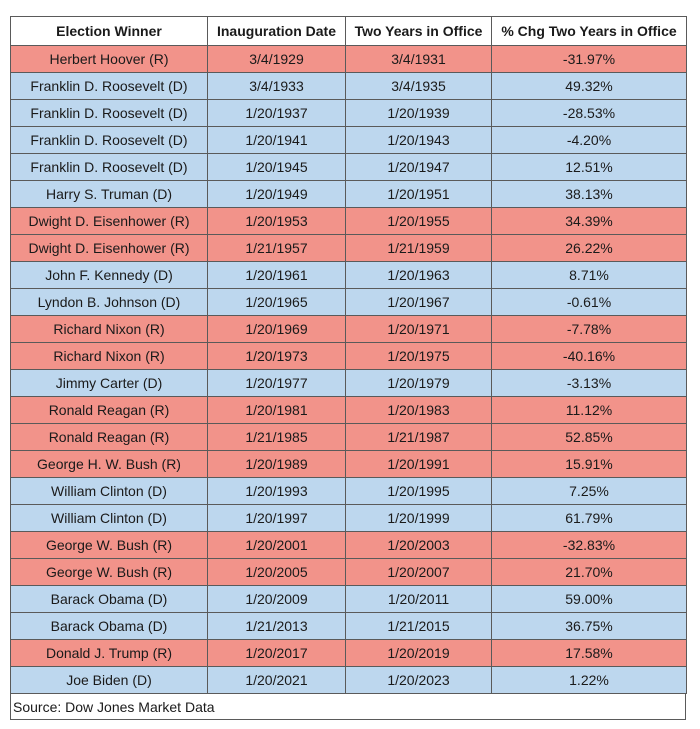 The width and height of the screenshot is (700, 729). I want to click on cell-inauguration-date: 1/20/1981, so click(276, 410).